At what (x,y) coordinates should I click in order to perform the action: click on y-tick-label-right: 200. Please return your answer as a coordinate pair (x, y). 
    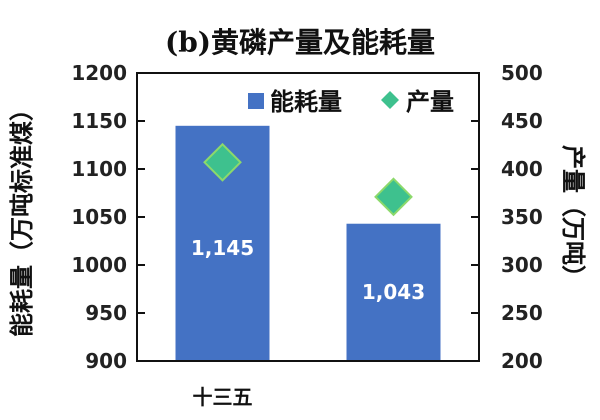
    Looking at the image, I should click on (522, 361).